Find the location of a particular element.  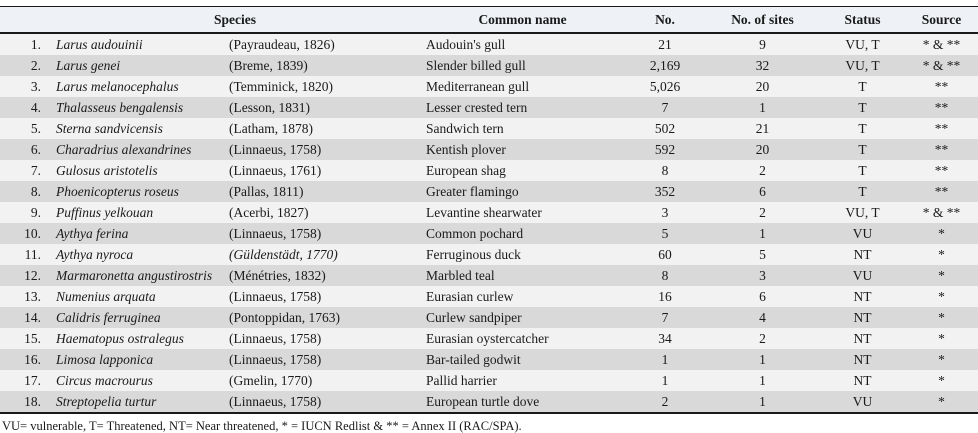

sites-cell: 20 is located at coordinates (762, 86).